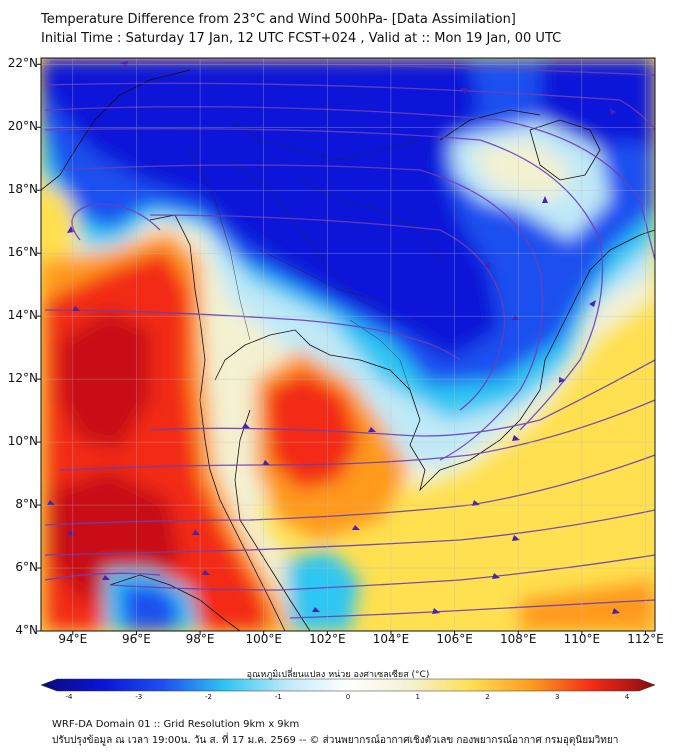 This screenshot has width=676, height=756. Describe the element at coordinates (26, 504) in the screenshot. I see `lat-label: 8°N` at that location.